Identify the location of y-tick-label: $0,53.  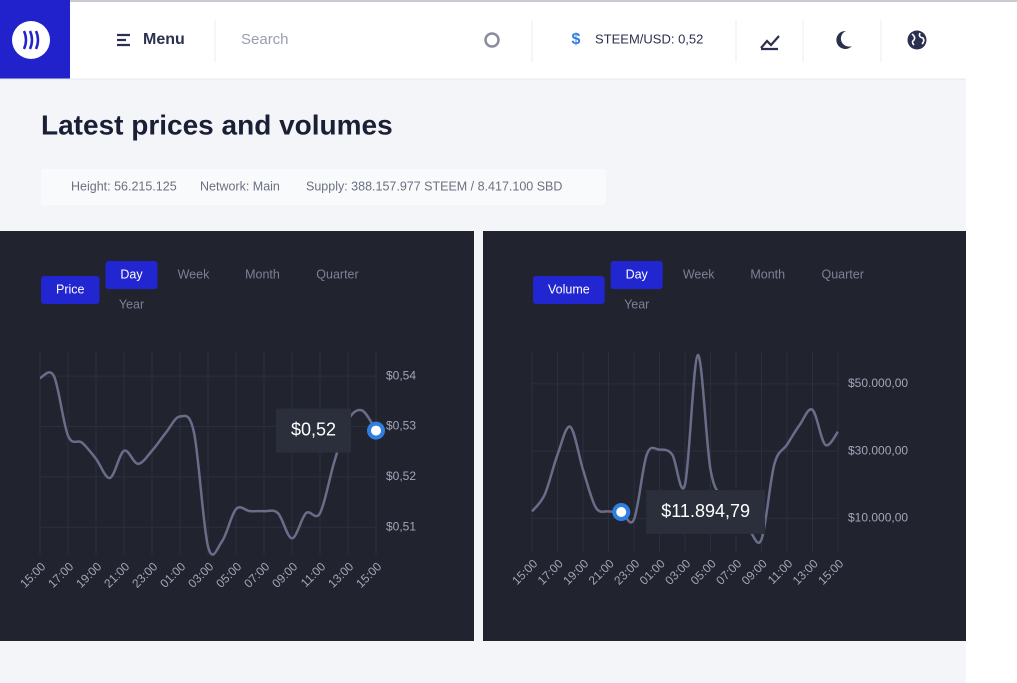
(401, 426).